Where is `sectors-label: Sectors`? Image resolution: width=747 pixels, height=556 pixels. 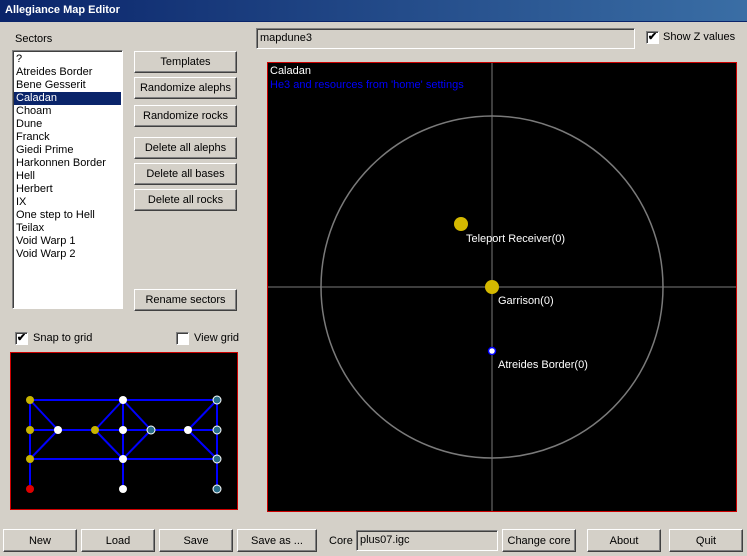
sectors-label: Sectors is located at coordinates (34, 39).